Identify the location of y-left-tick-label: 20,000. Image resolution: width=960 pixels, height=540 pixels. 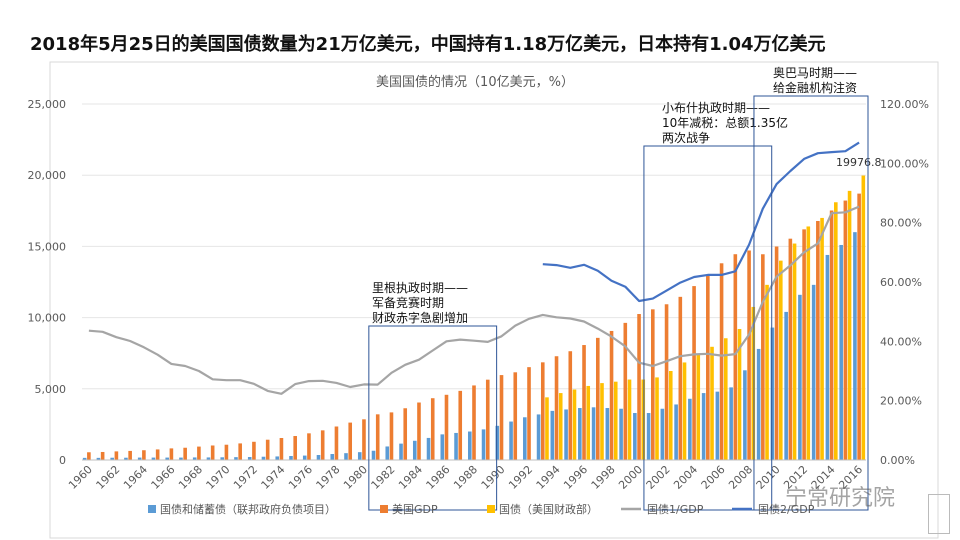
(47, 175).